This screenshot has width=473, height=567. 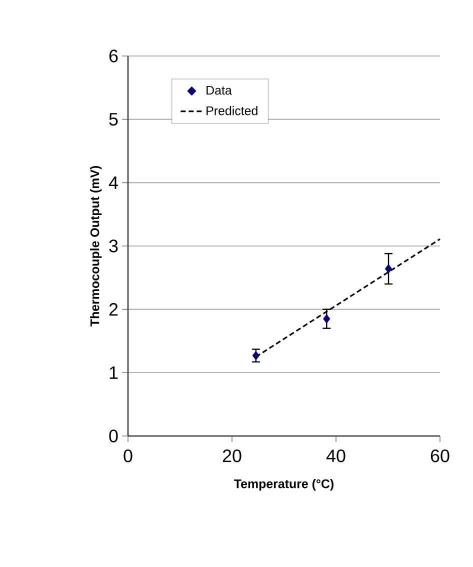 What do you see at coordinates (113, 182) in the screenshot?
I see `y-tick-label: 4` at bounding box center [113, 182].